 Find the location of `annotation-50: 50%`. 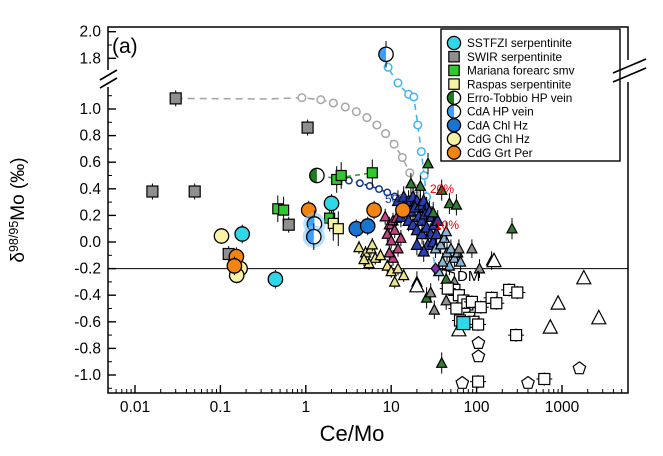

annotation-50: 50% is located at coordinates (397, 199).